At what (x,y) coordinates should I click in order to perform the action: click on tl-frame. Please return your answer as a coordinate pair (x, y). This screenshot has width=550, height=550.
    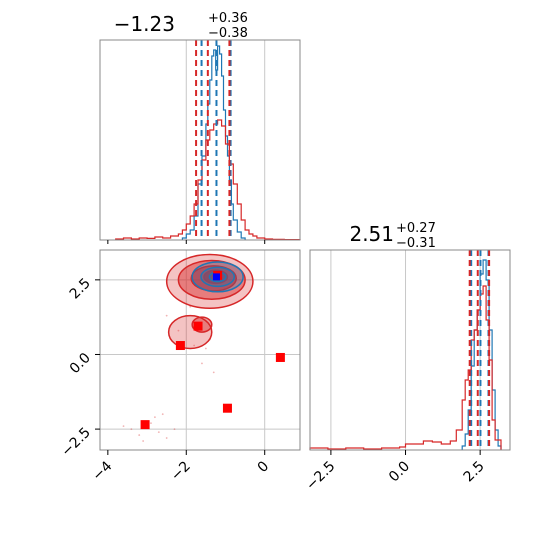
    Looking at the image, I should click on (200, 140).